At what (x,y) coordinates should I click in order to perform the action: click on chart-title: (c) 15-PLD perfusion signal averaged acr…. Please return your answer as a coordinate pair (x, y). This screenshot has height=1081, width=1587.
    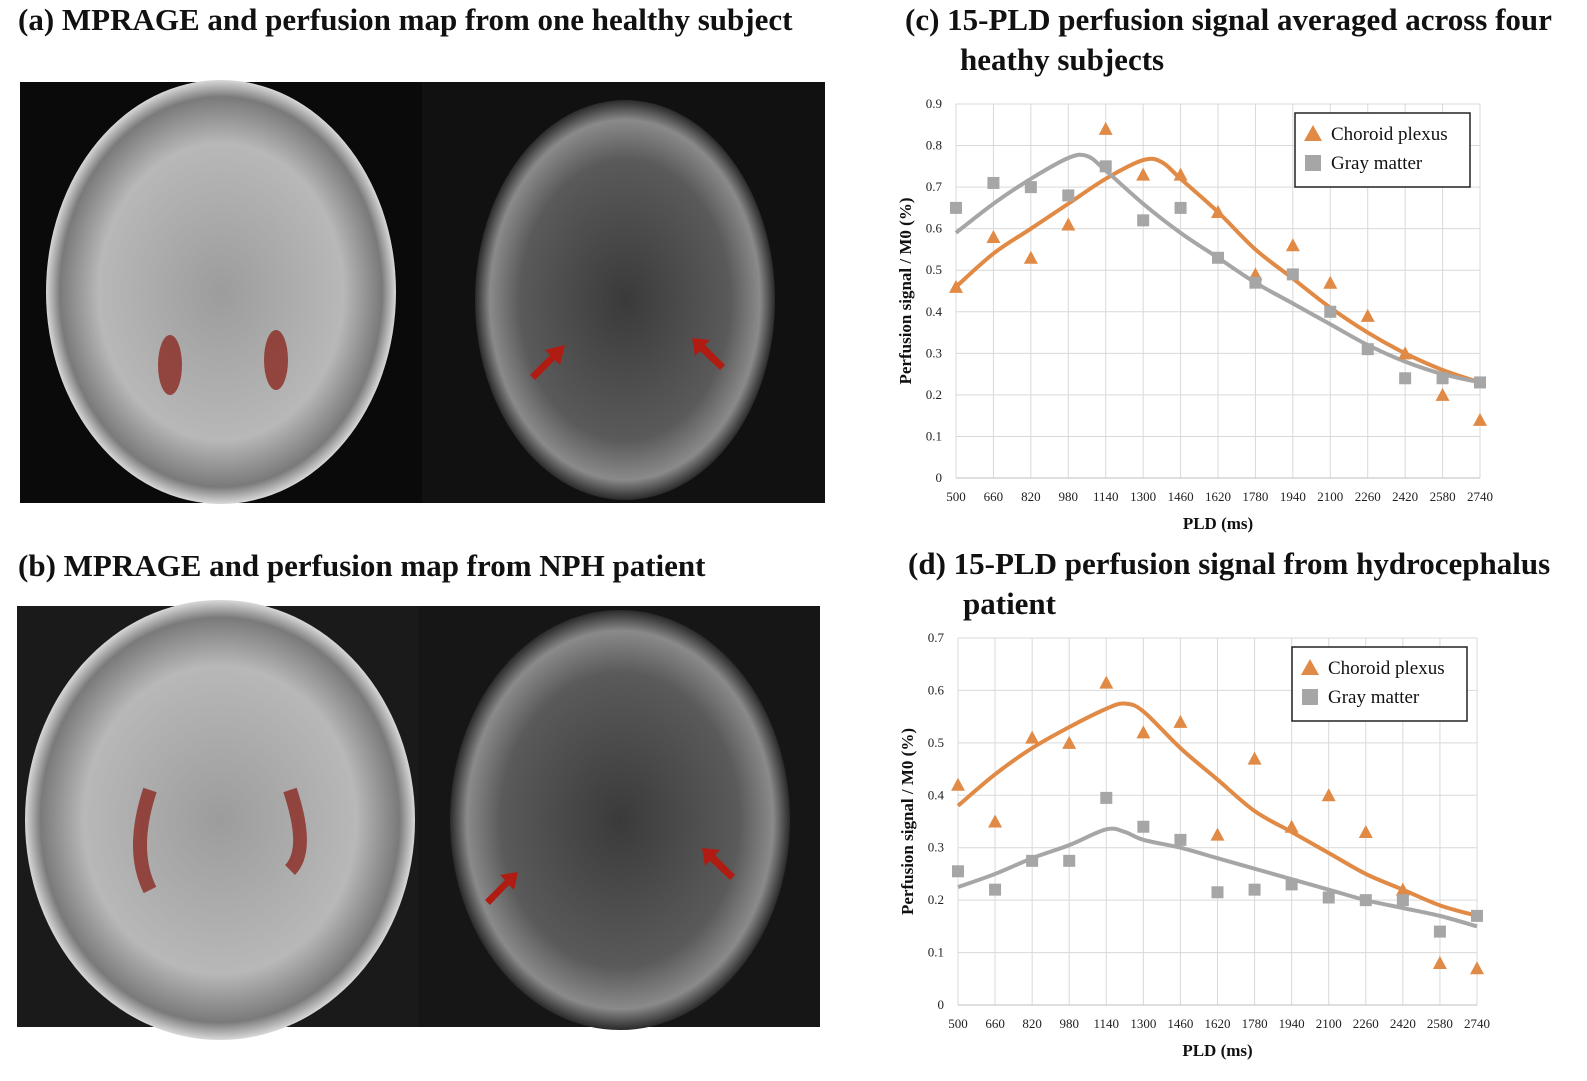
    Looking at the image, I should click on (1228, 39).